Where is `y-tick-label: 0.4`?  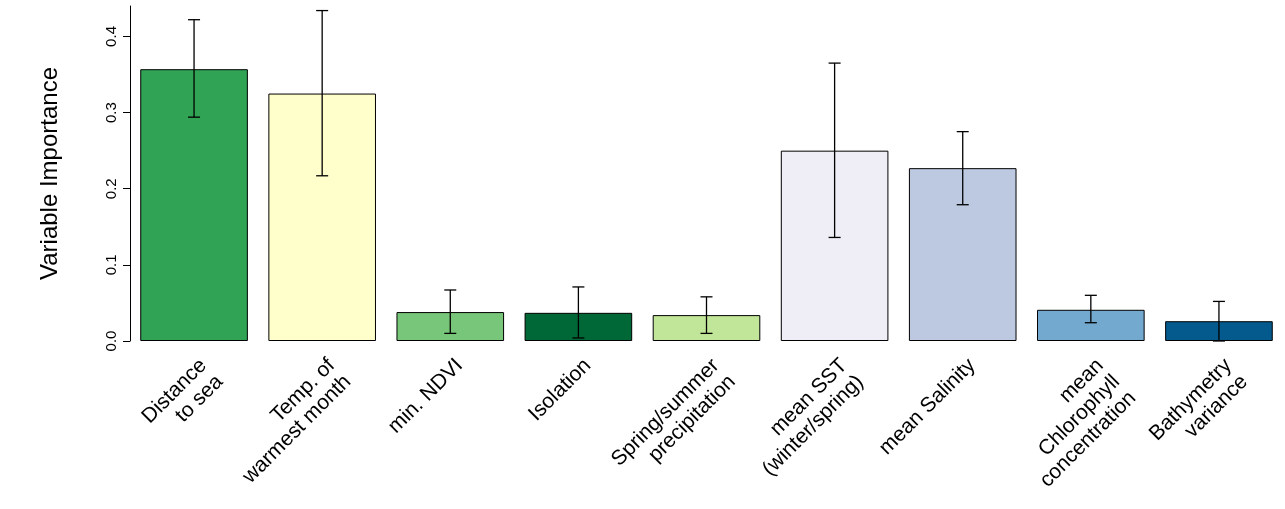 y-tick-label: 0.4 is located at coordinates (110, 36).